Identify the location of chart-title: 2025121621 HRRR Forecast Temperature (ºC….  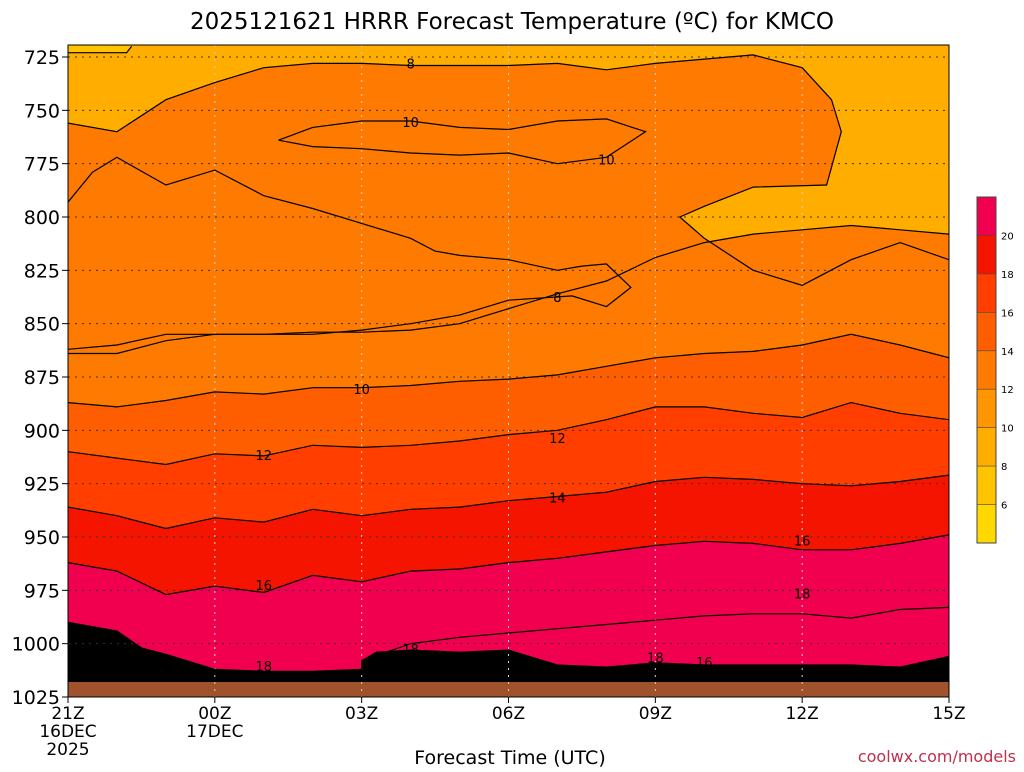
(512, 22).